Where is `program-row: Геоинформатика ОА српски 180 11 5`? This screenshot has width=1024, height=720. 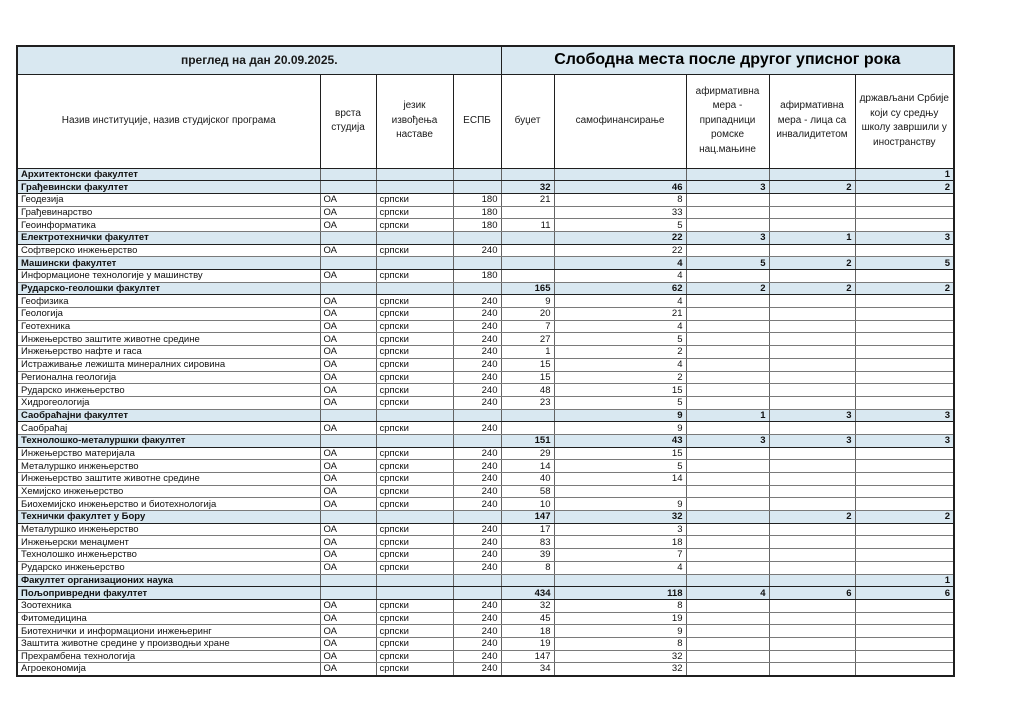 program-row: Геоинформатика ОА српски 180 11 5 is located at coordinates (485, 225).